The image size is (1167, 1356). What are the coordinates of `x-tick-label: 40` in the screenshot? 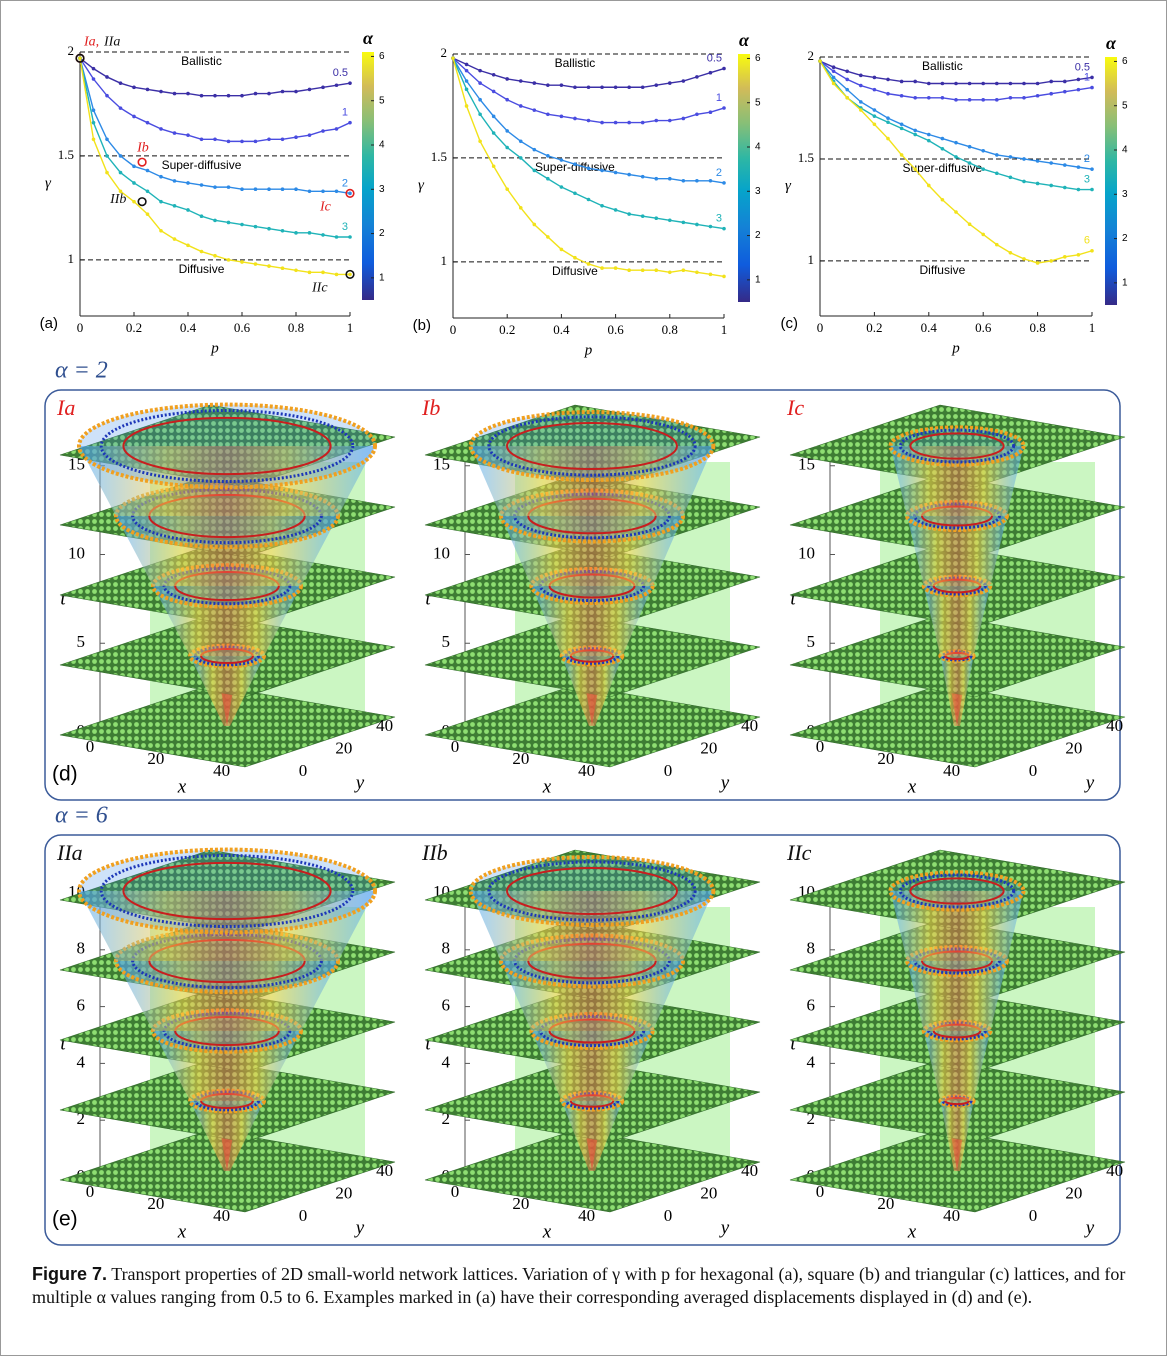 It's located at (951, 1215).